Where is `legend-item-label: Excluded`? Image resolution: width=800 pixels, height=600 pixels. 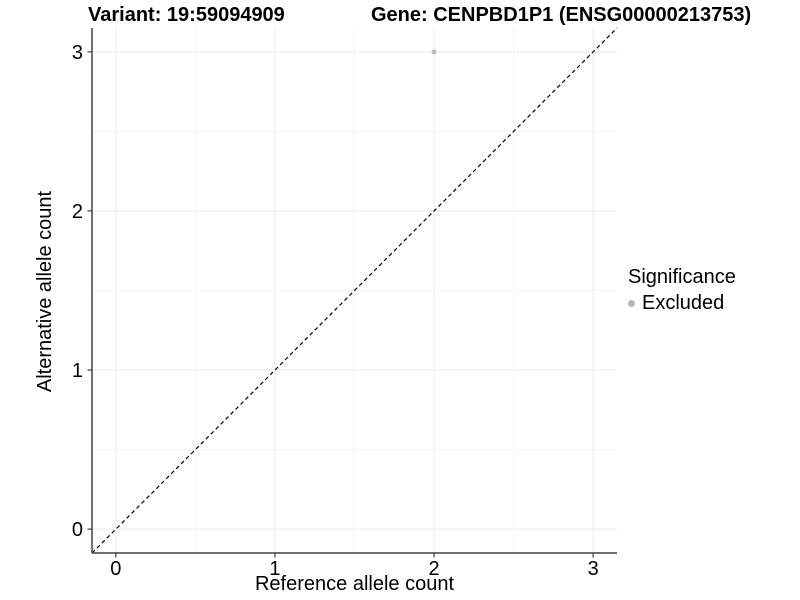
legend-item-label: Excluded is located at coordinates (683, 303).